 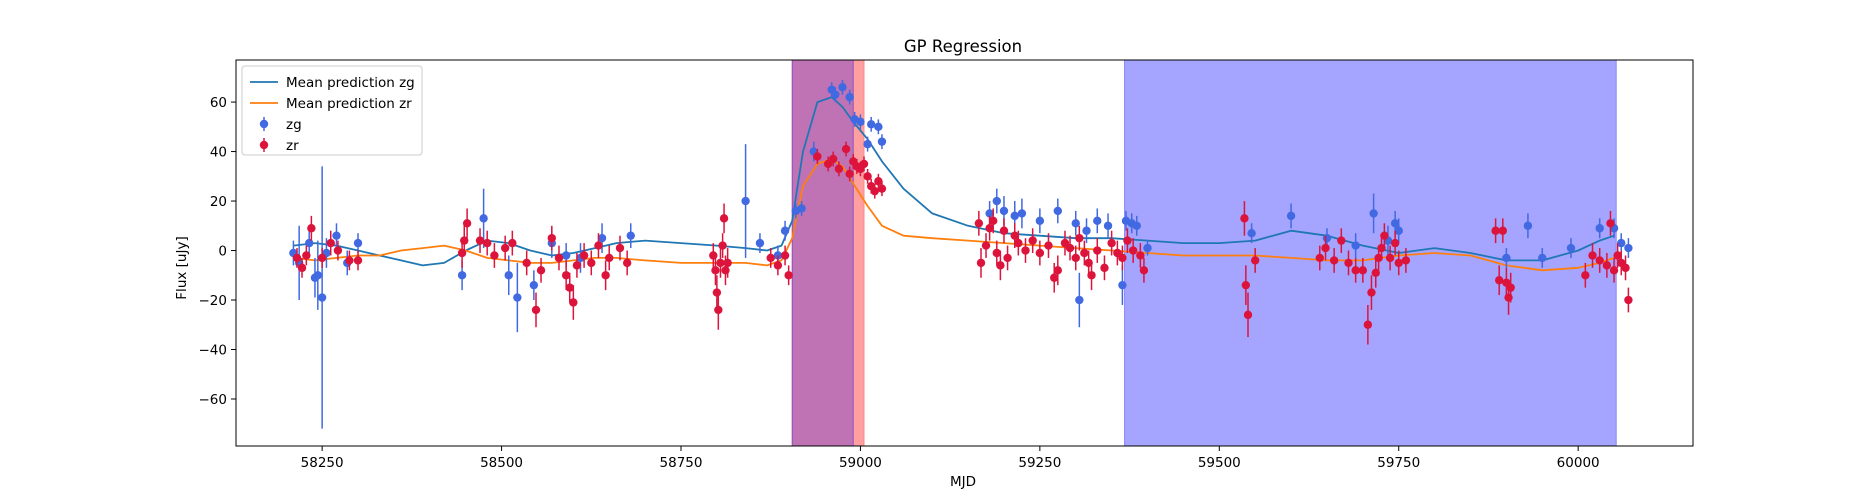 I want to click on y-tick-label: −20, so click(x=213, y=301).